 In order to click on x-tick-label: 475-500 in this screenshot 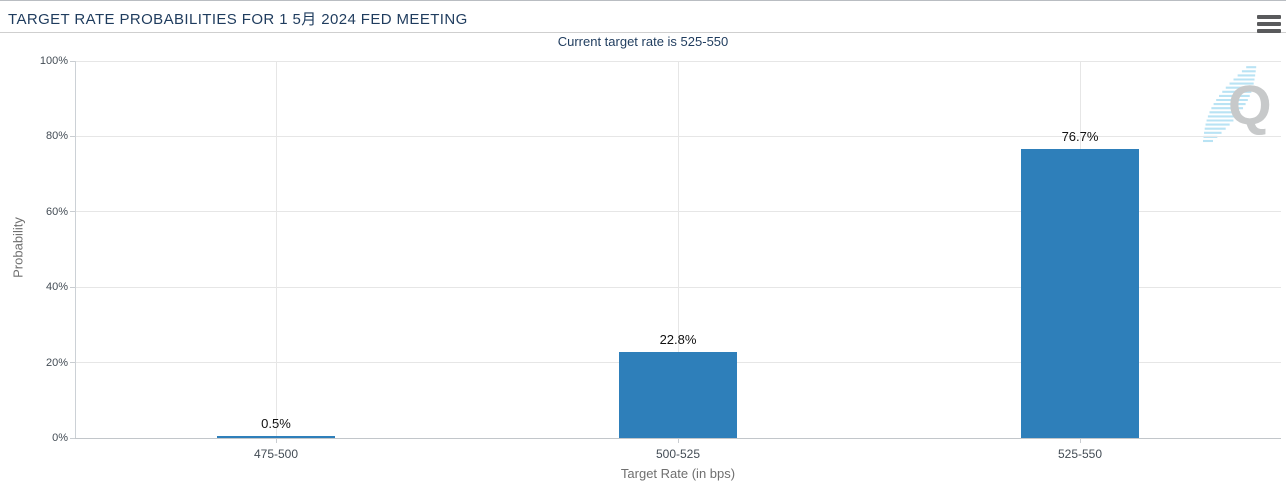, I will do `click(276, 454)`.